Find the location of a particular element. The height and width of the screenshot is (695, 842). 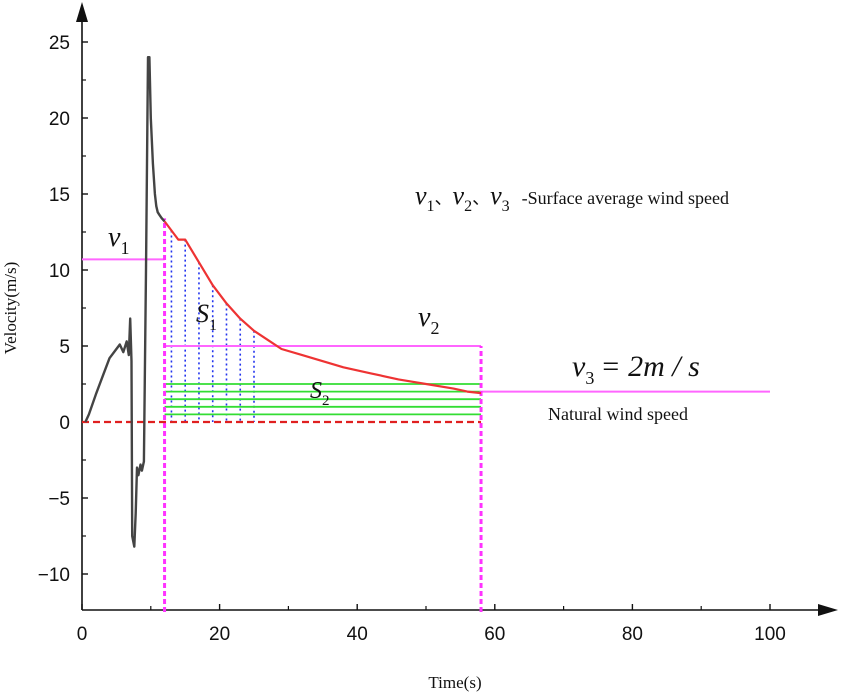

x-tick-label: 60 is located at coordinates (494, 634).